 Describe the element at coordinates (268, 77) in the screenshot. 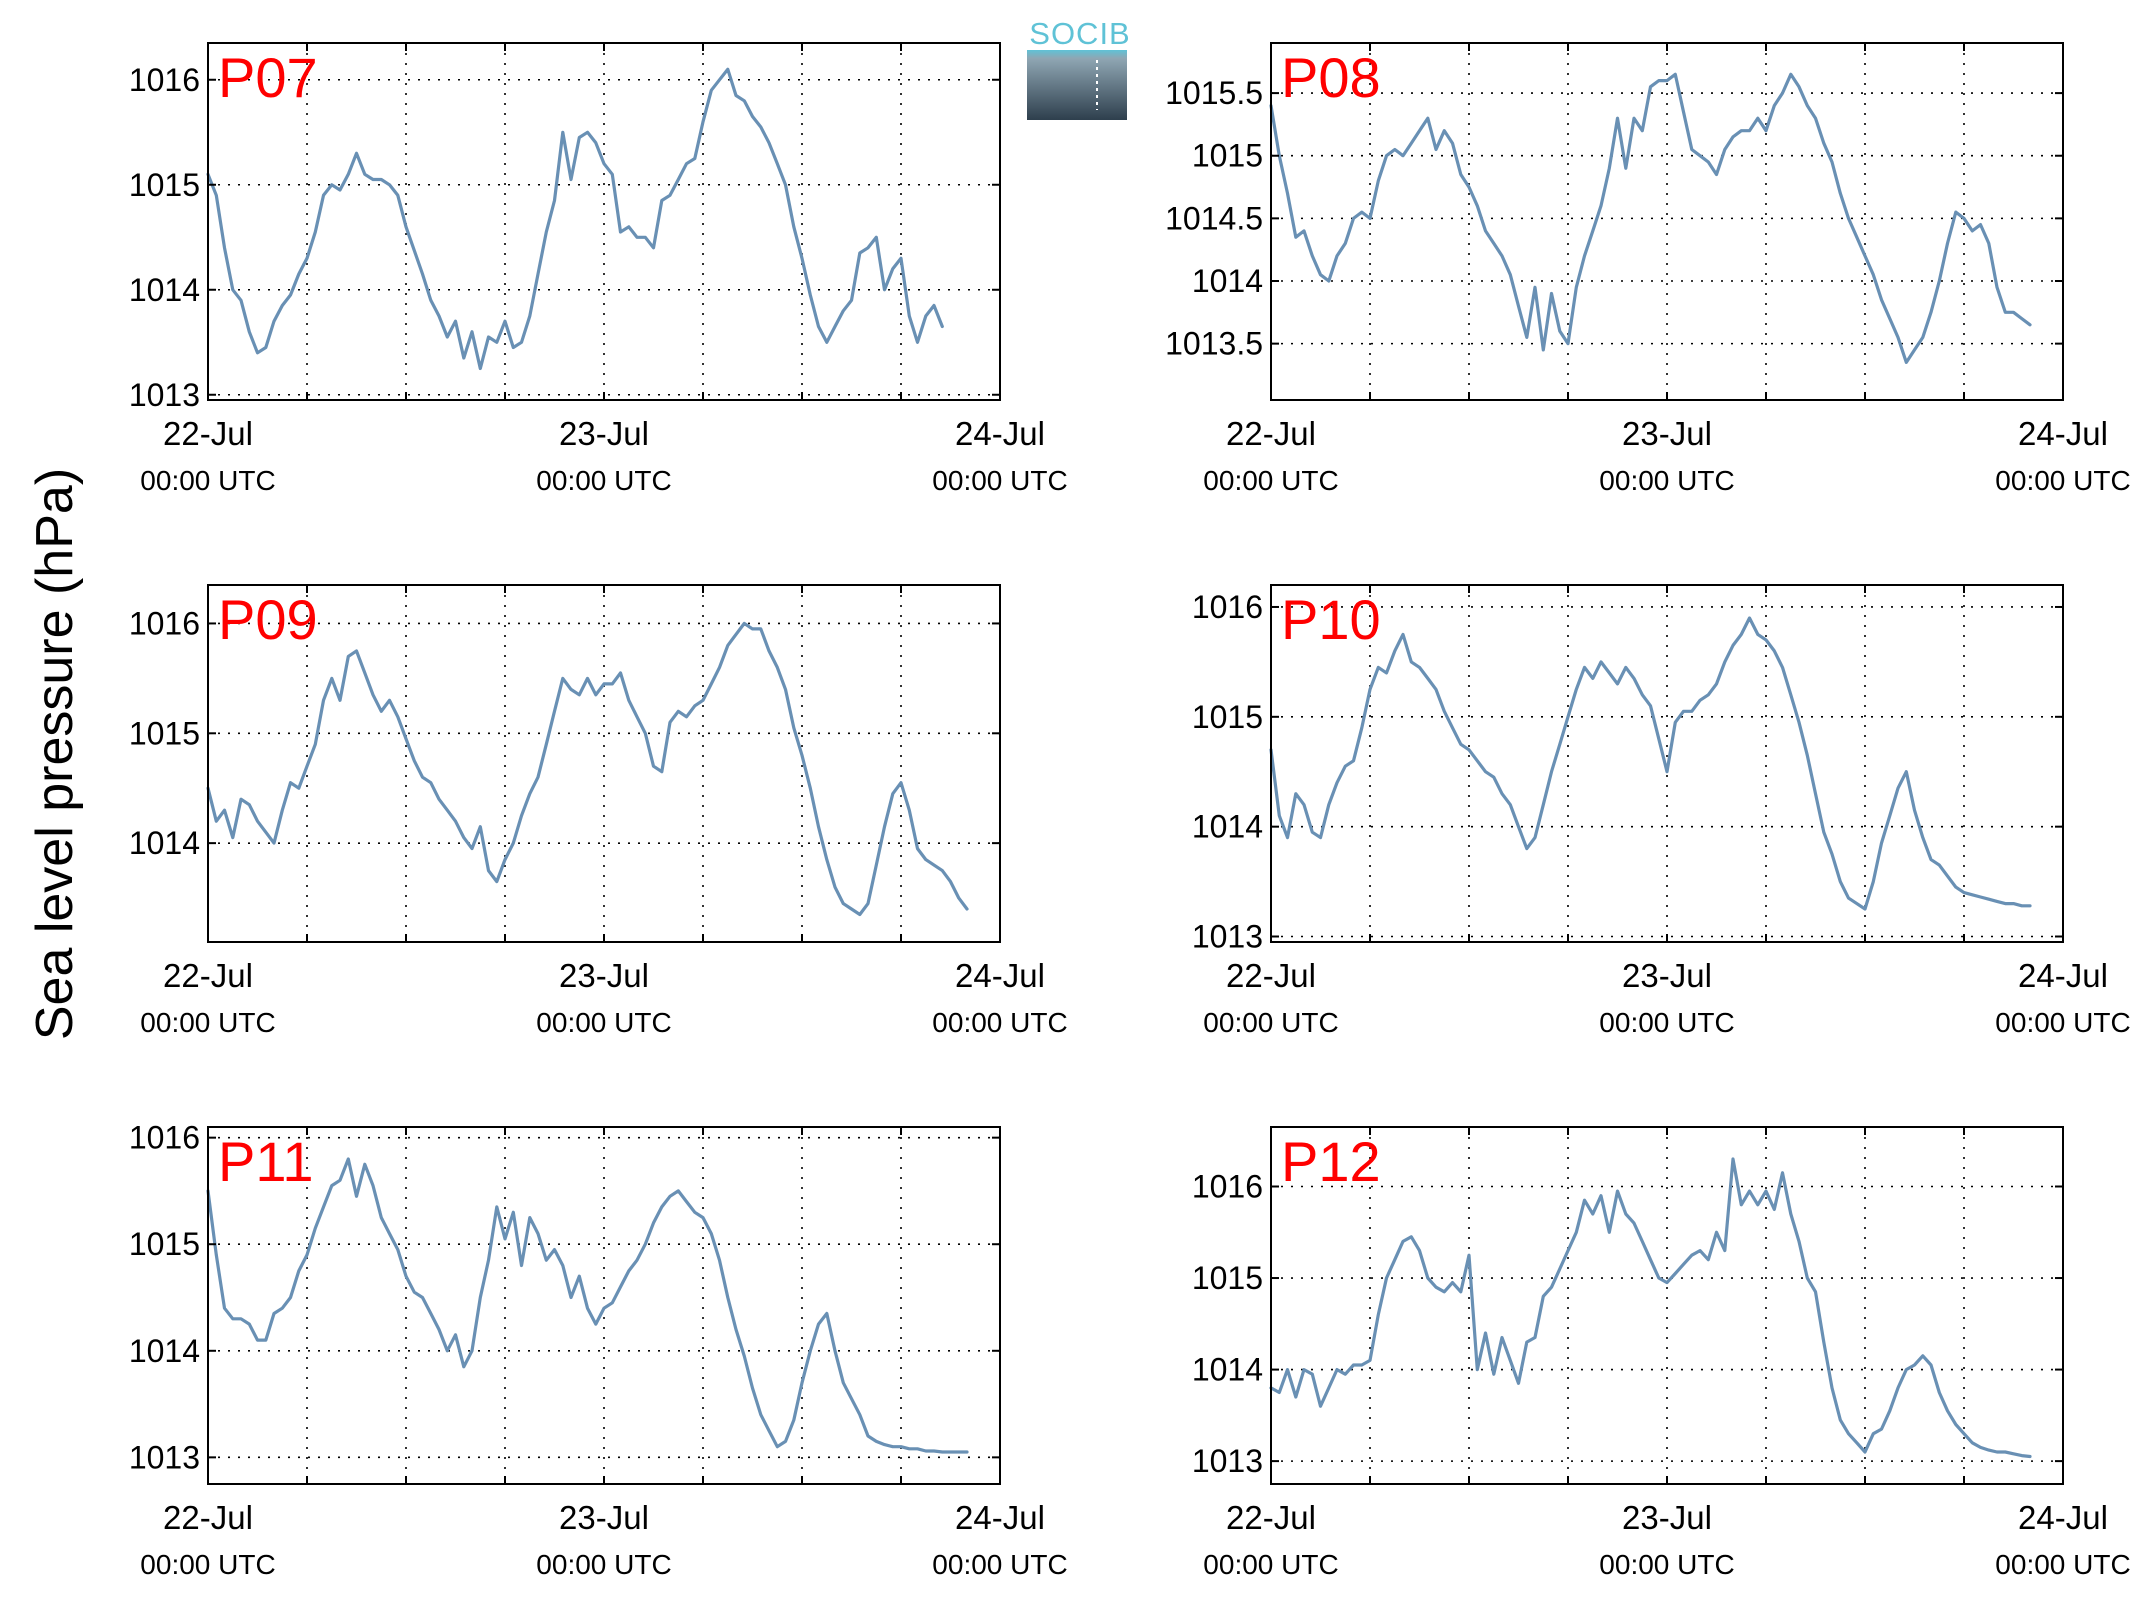

I see `panel-label: P07` at that location.